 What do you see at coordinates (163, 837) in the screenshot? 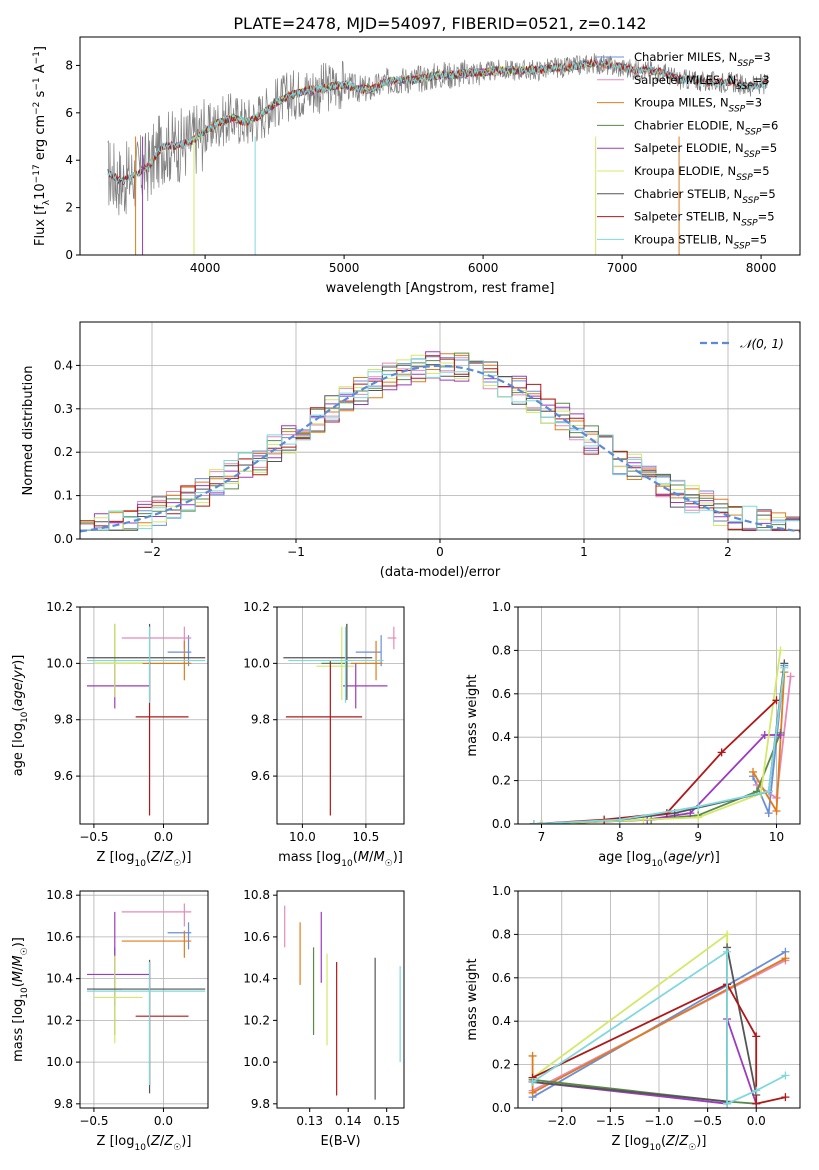
I see `x-tick-label-1: 0.0` at bounding box center [163, 837].